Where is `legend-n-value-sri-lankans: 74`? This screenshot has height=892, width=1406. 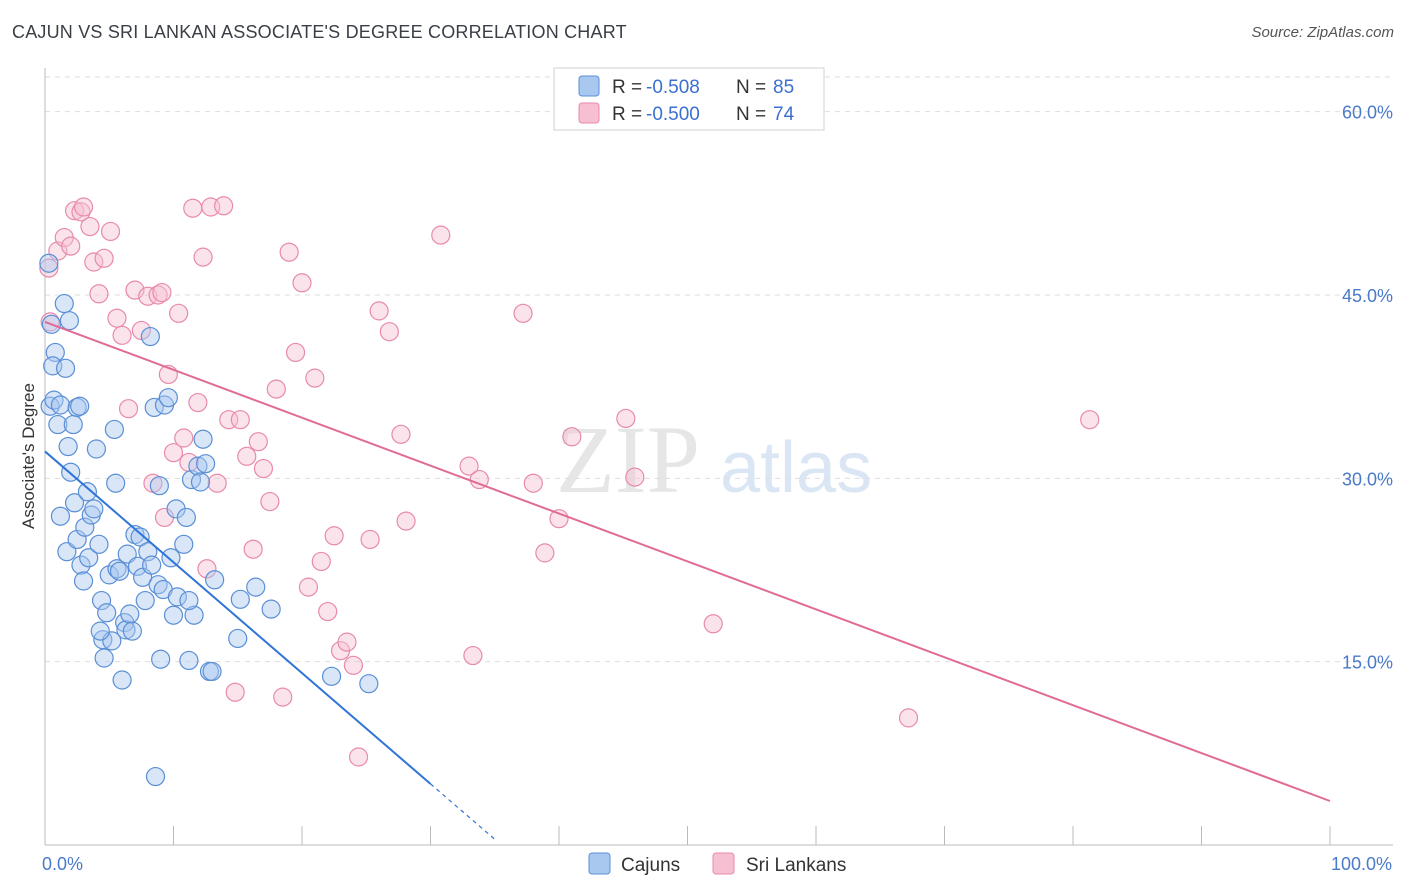
legend-n-value-sri-lankans: 74 is located at coordinates (784, 114).